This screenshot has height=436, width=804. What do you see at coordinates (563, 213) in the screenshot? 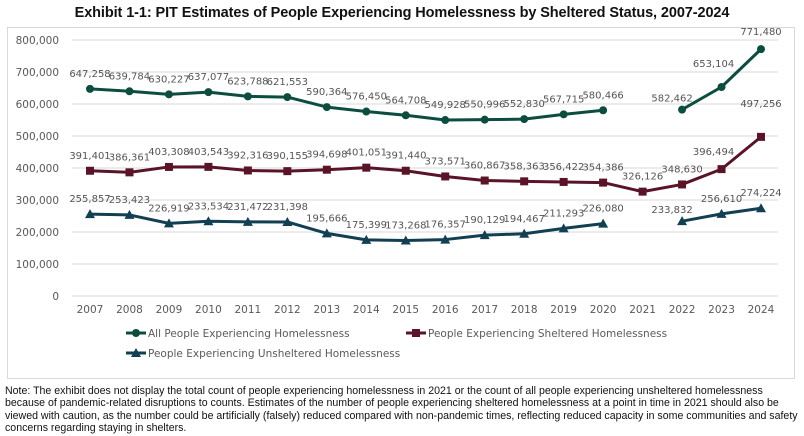
I see `data-label-unsheltered: 211,293` at bounding box center [563, 213].